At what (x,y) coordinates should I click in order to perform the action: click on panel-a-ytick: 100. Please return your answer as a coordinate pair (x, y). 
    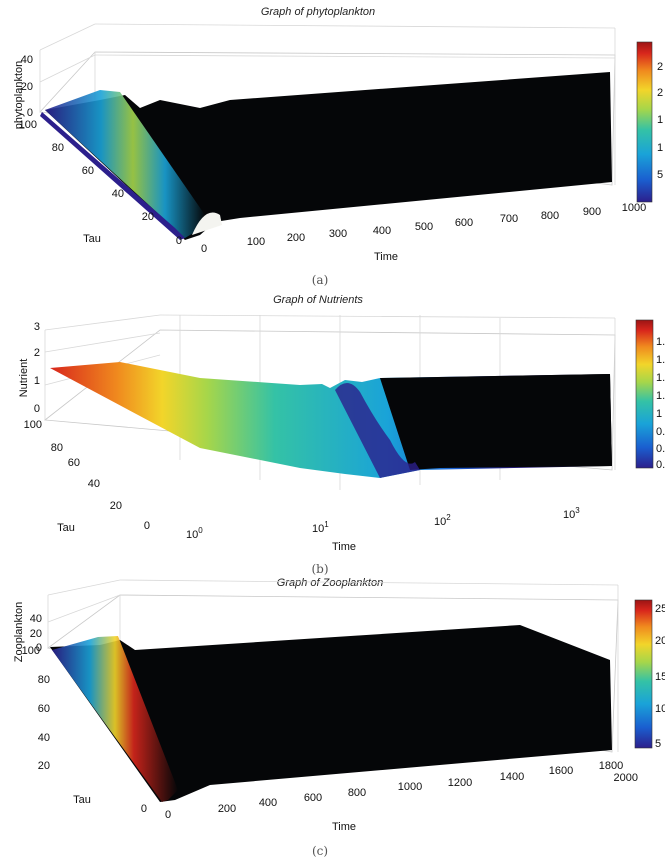
    Looking at the image, I should click on (28, 125).